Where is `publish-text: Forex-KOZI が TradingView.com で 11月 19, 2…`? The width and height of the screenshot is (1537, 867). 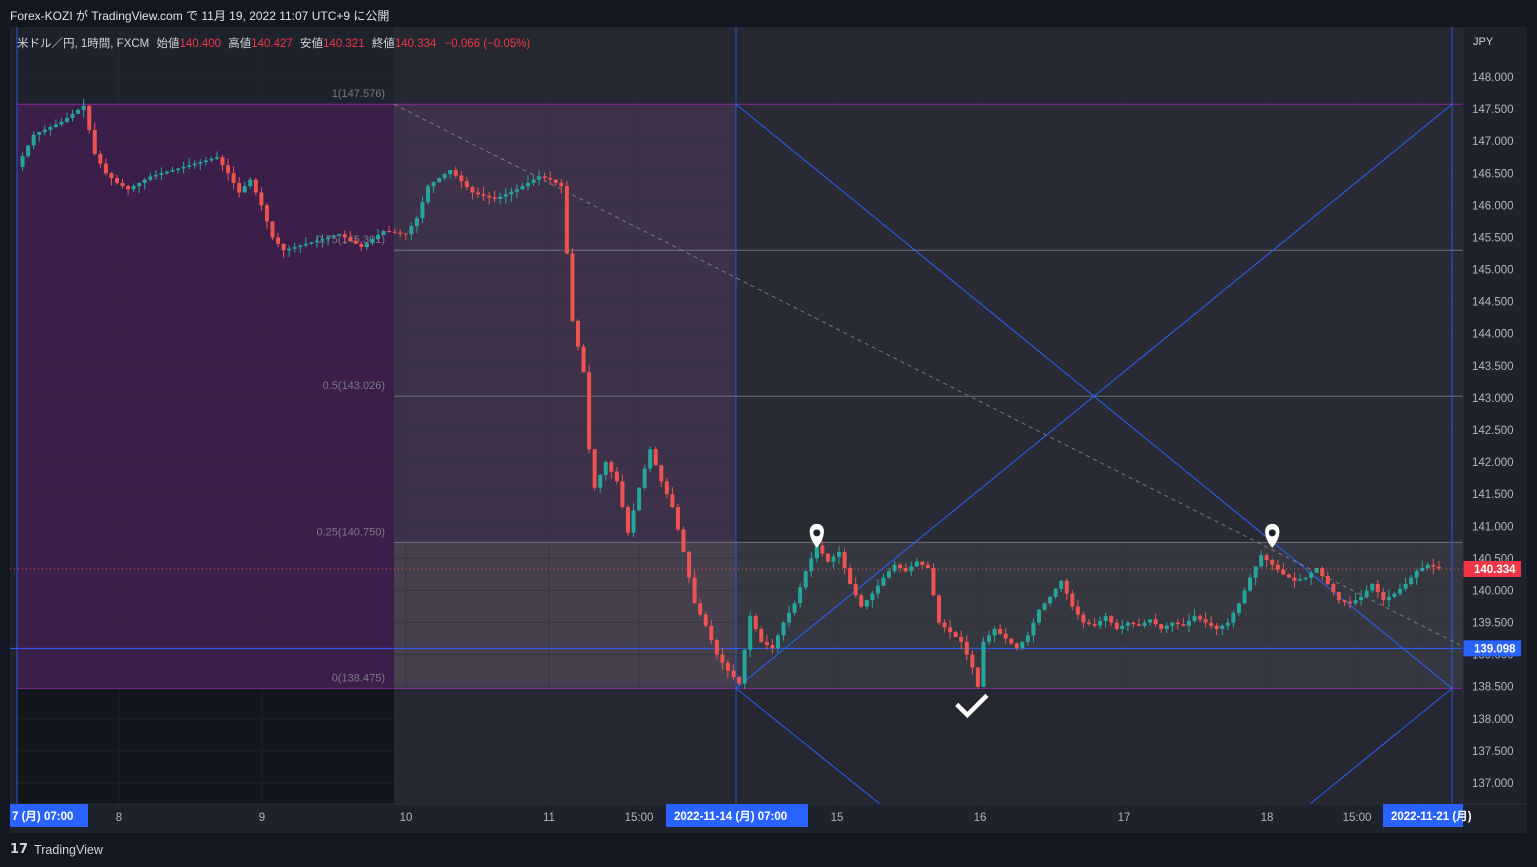
publish-text: Forex-KOZI が TradingView.com で 11月 19, 2… is located at coordinates (200, 16).